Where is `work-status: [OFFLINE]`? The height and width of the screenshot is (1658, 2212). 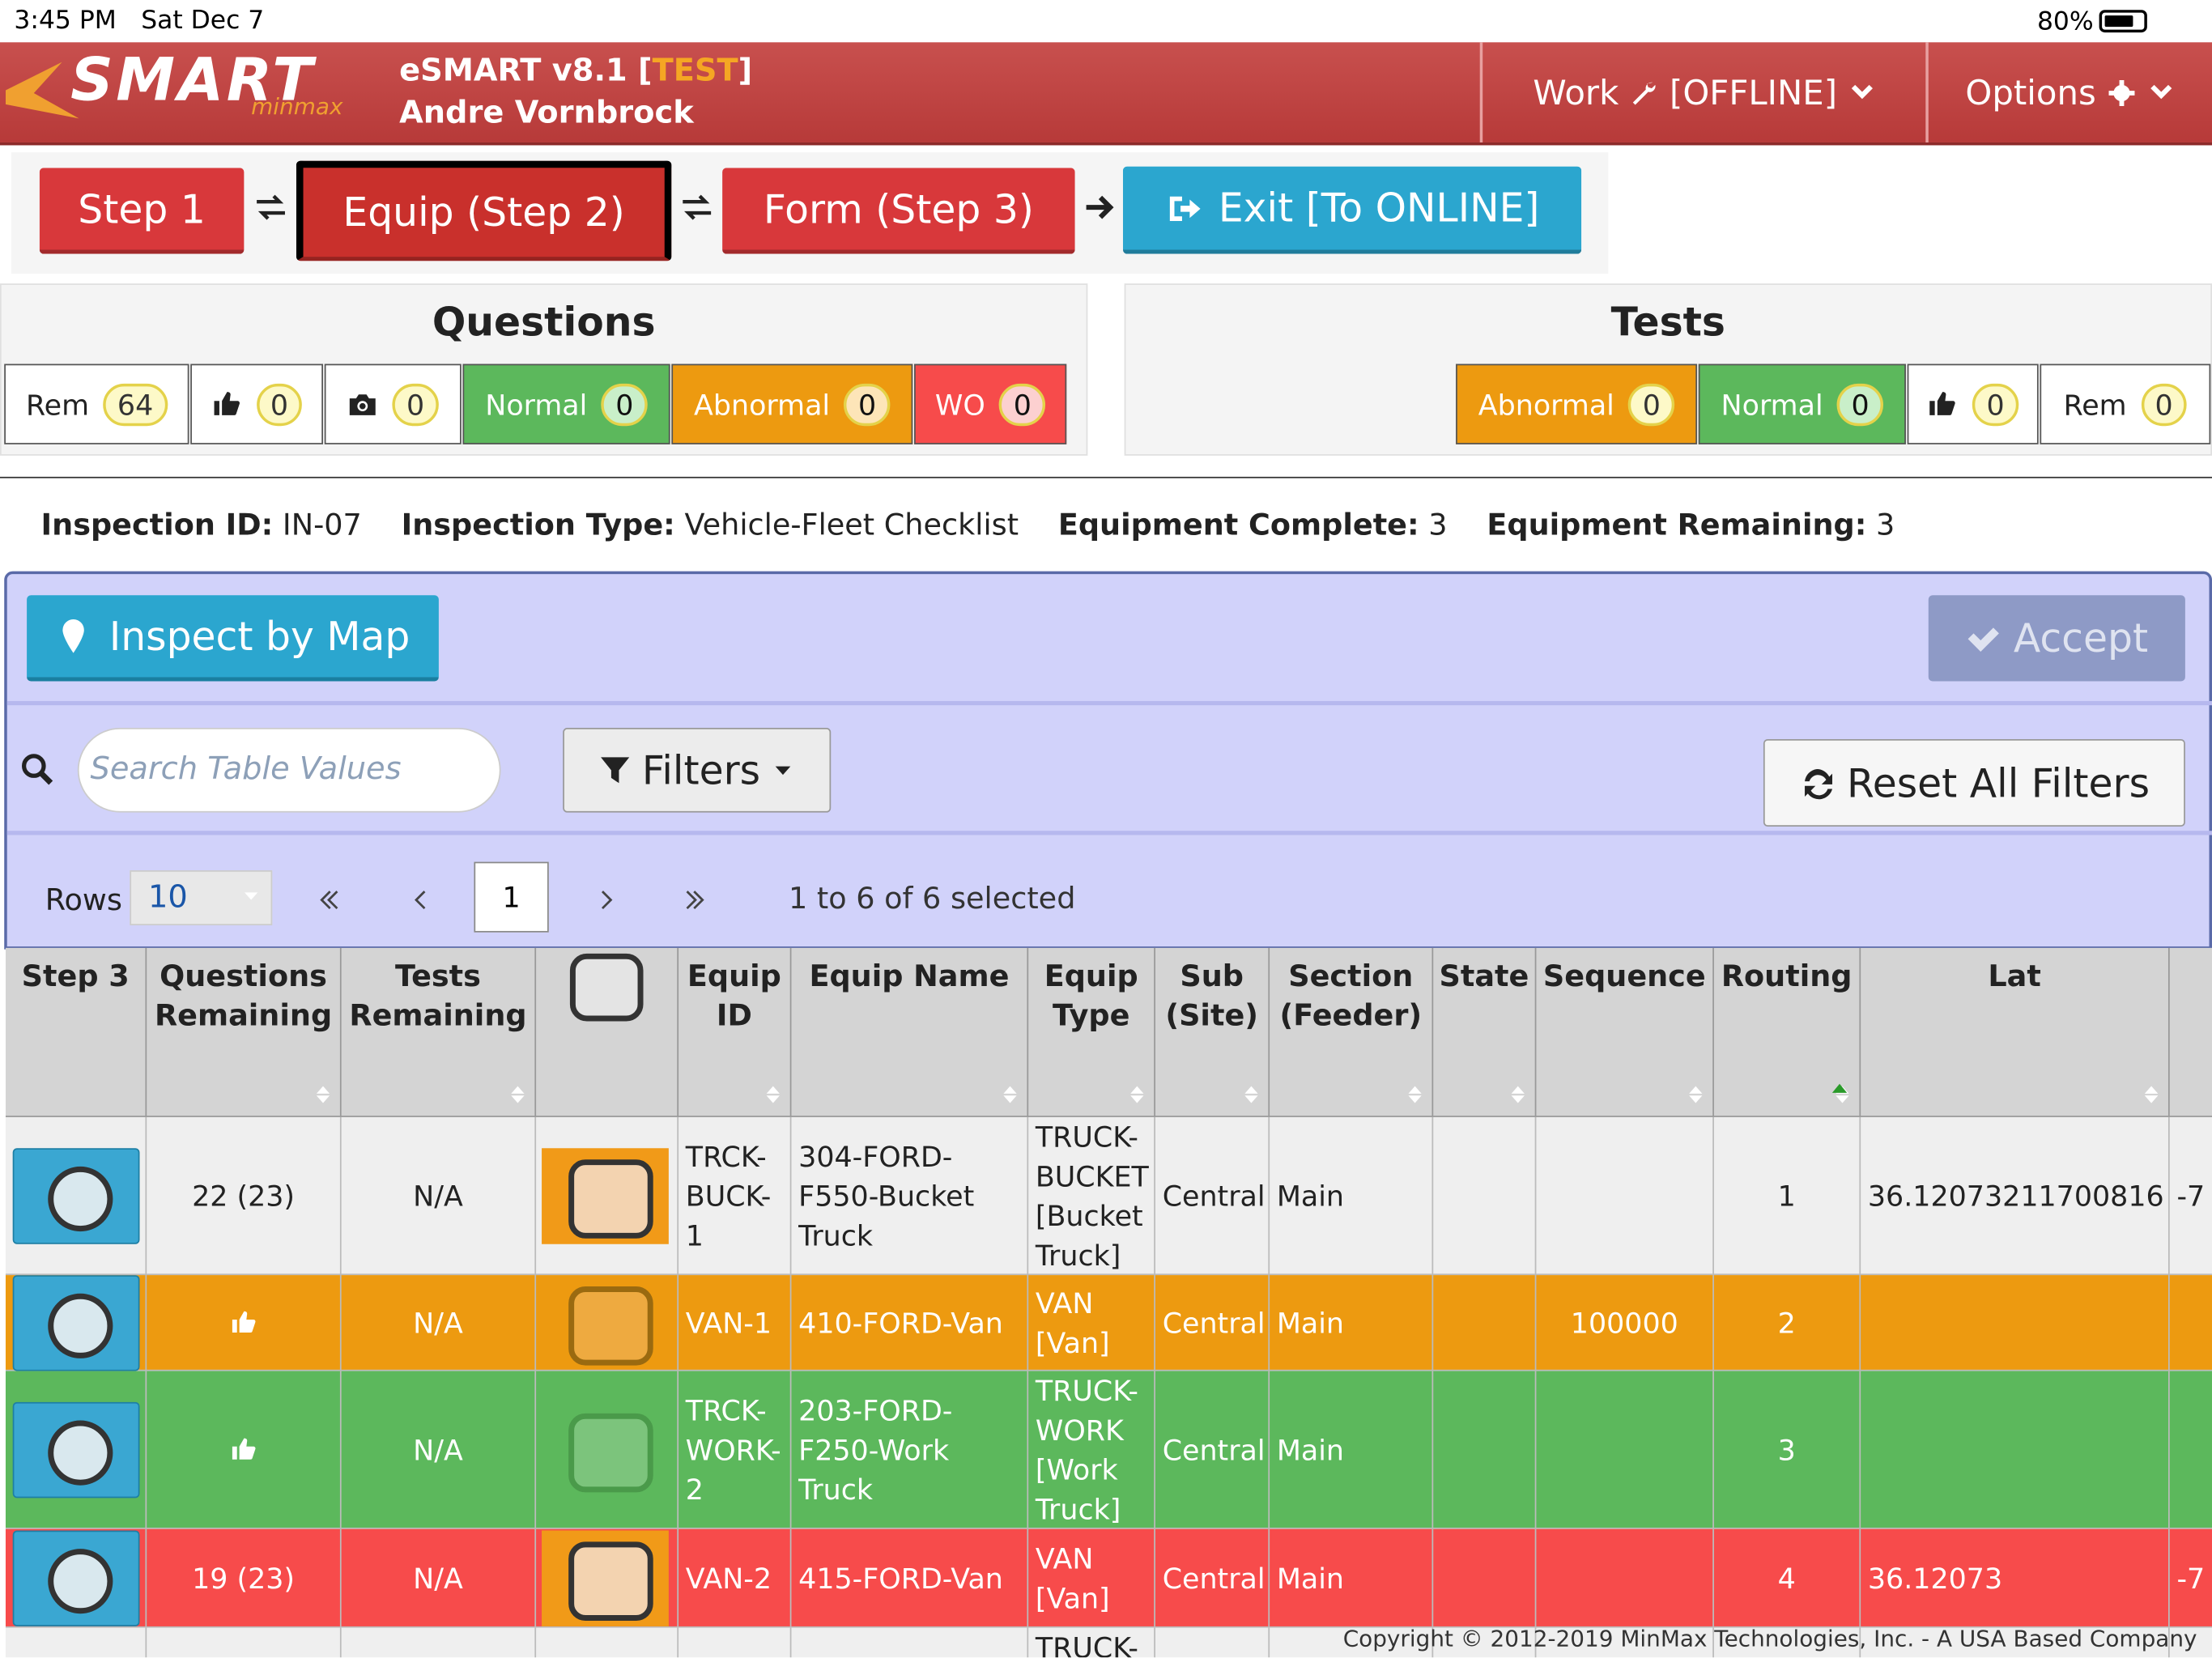
work-status: [OFFLINE] is located at coordinates (1754, 92).